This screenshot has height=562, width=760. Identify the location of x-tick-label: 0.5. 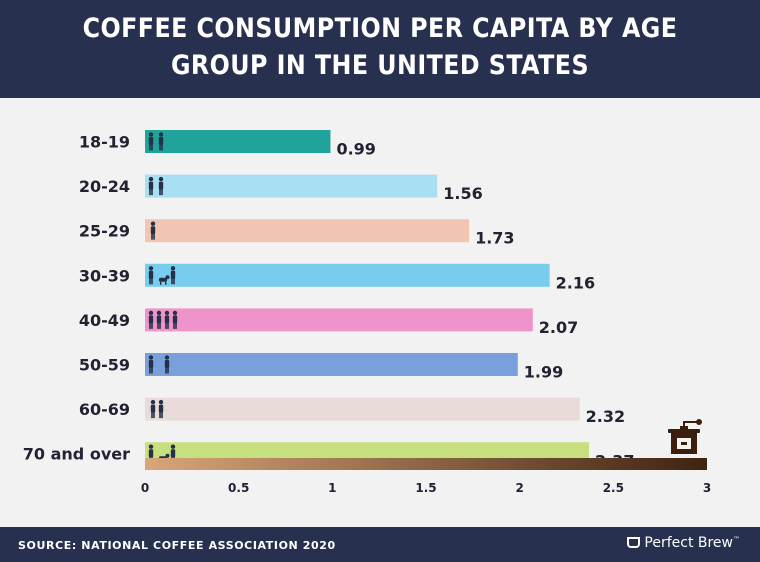
(238, 488).